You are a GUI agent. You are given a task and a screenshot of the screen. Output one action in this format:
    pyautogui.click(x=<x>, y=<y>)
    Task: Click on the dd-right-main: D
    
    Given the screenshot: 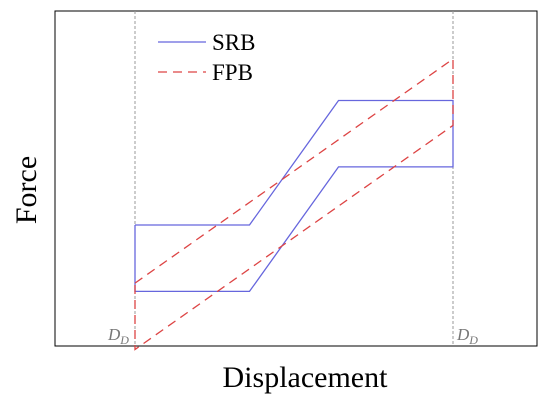 What is the action you would take?
    pyautogui.click(x=463, y=334)
    